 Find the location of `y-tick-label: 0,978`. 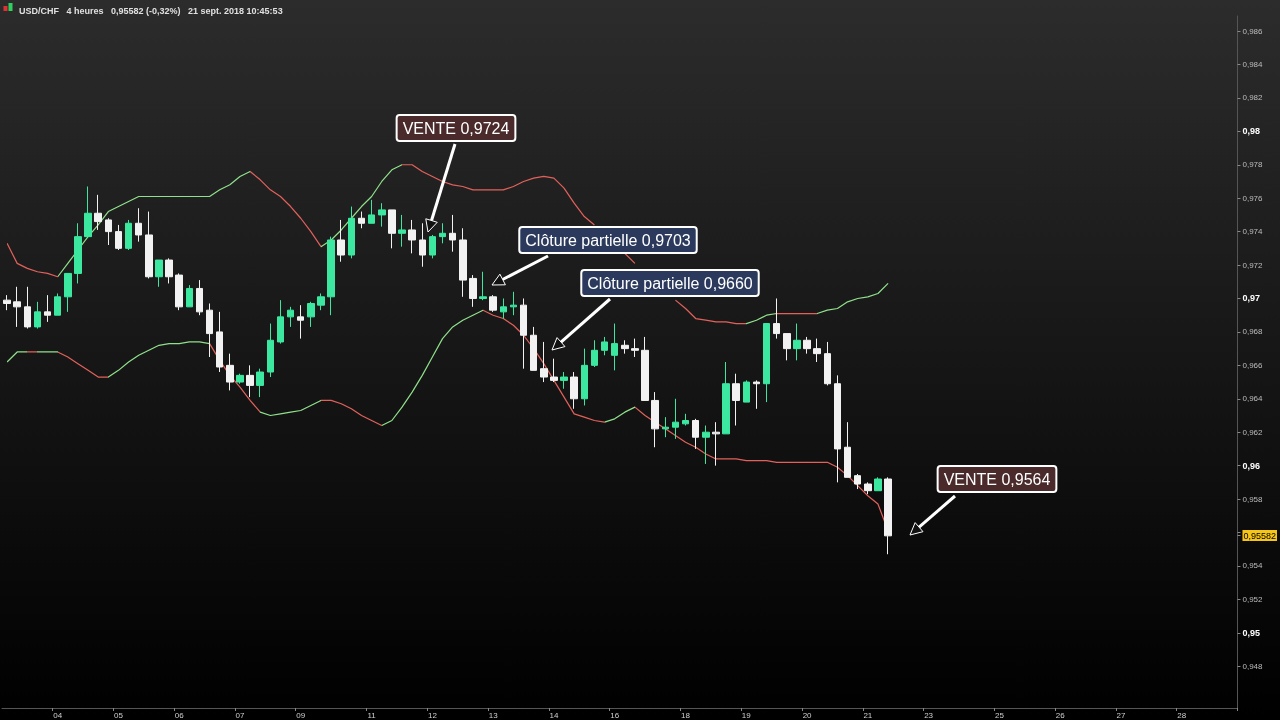

y-tick-label: 0,978 is located at coordinates (1253, 165).